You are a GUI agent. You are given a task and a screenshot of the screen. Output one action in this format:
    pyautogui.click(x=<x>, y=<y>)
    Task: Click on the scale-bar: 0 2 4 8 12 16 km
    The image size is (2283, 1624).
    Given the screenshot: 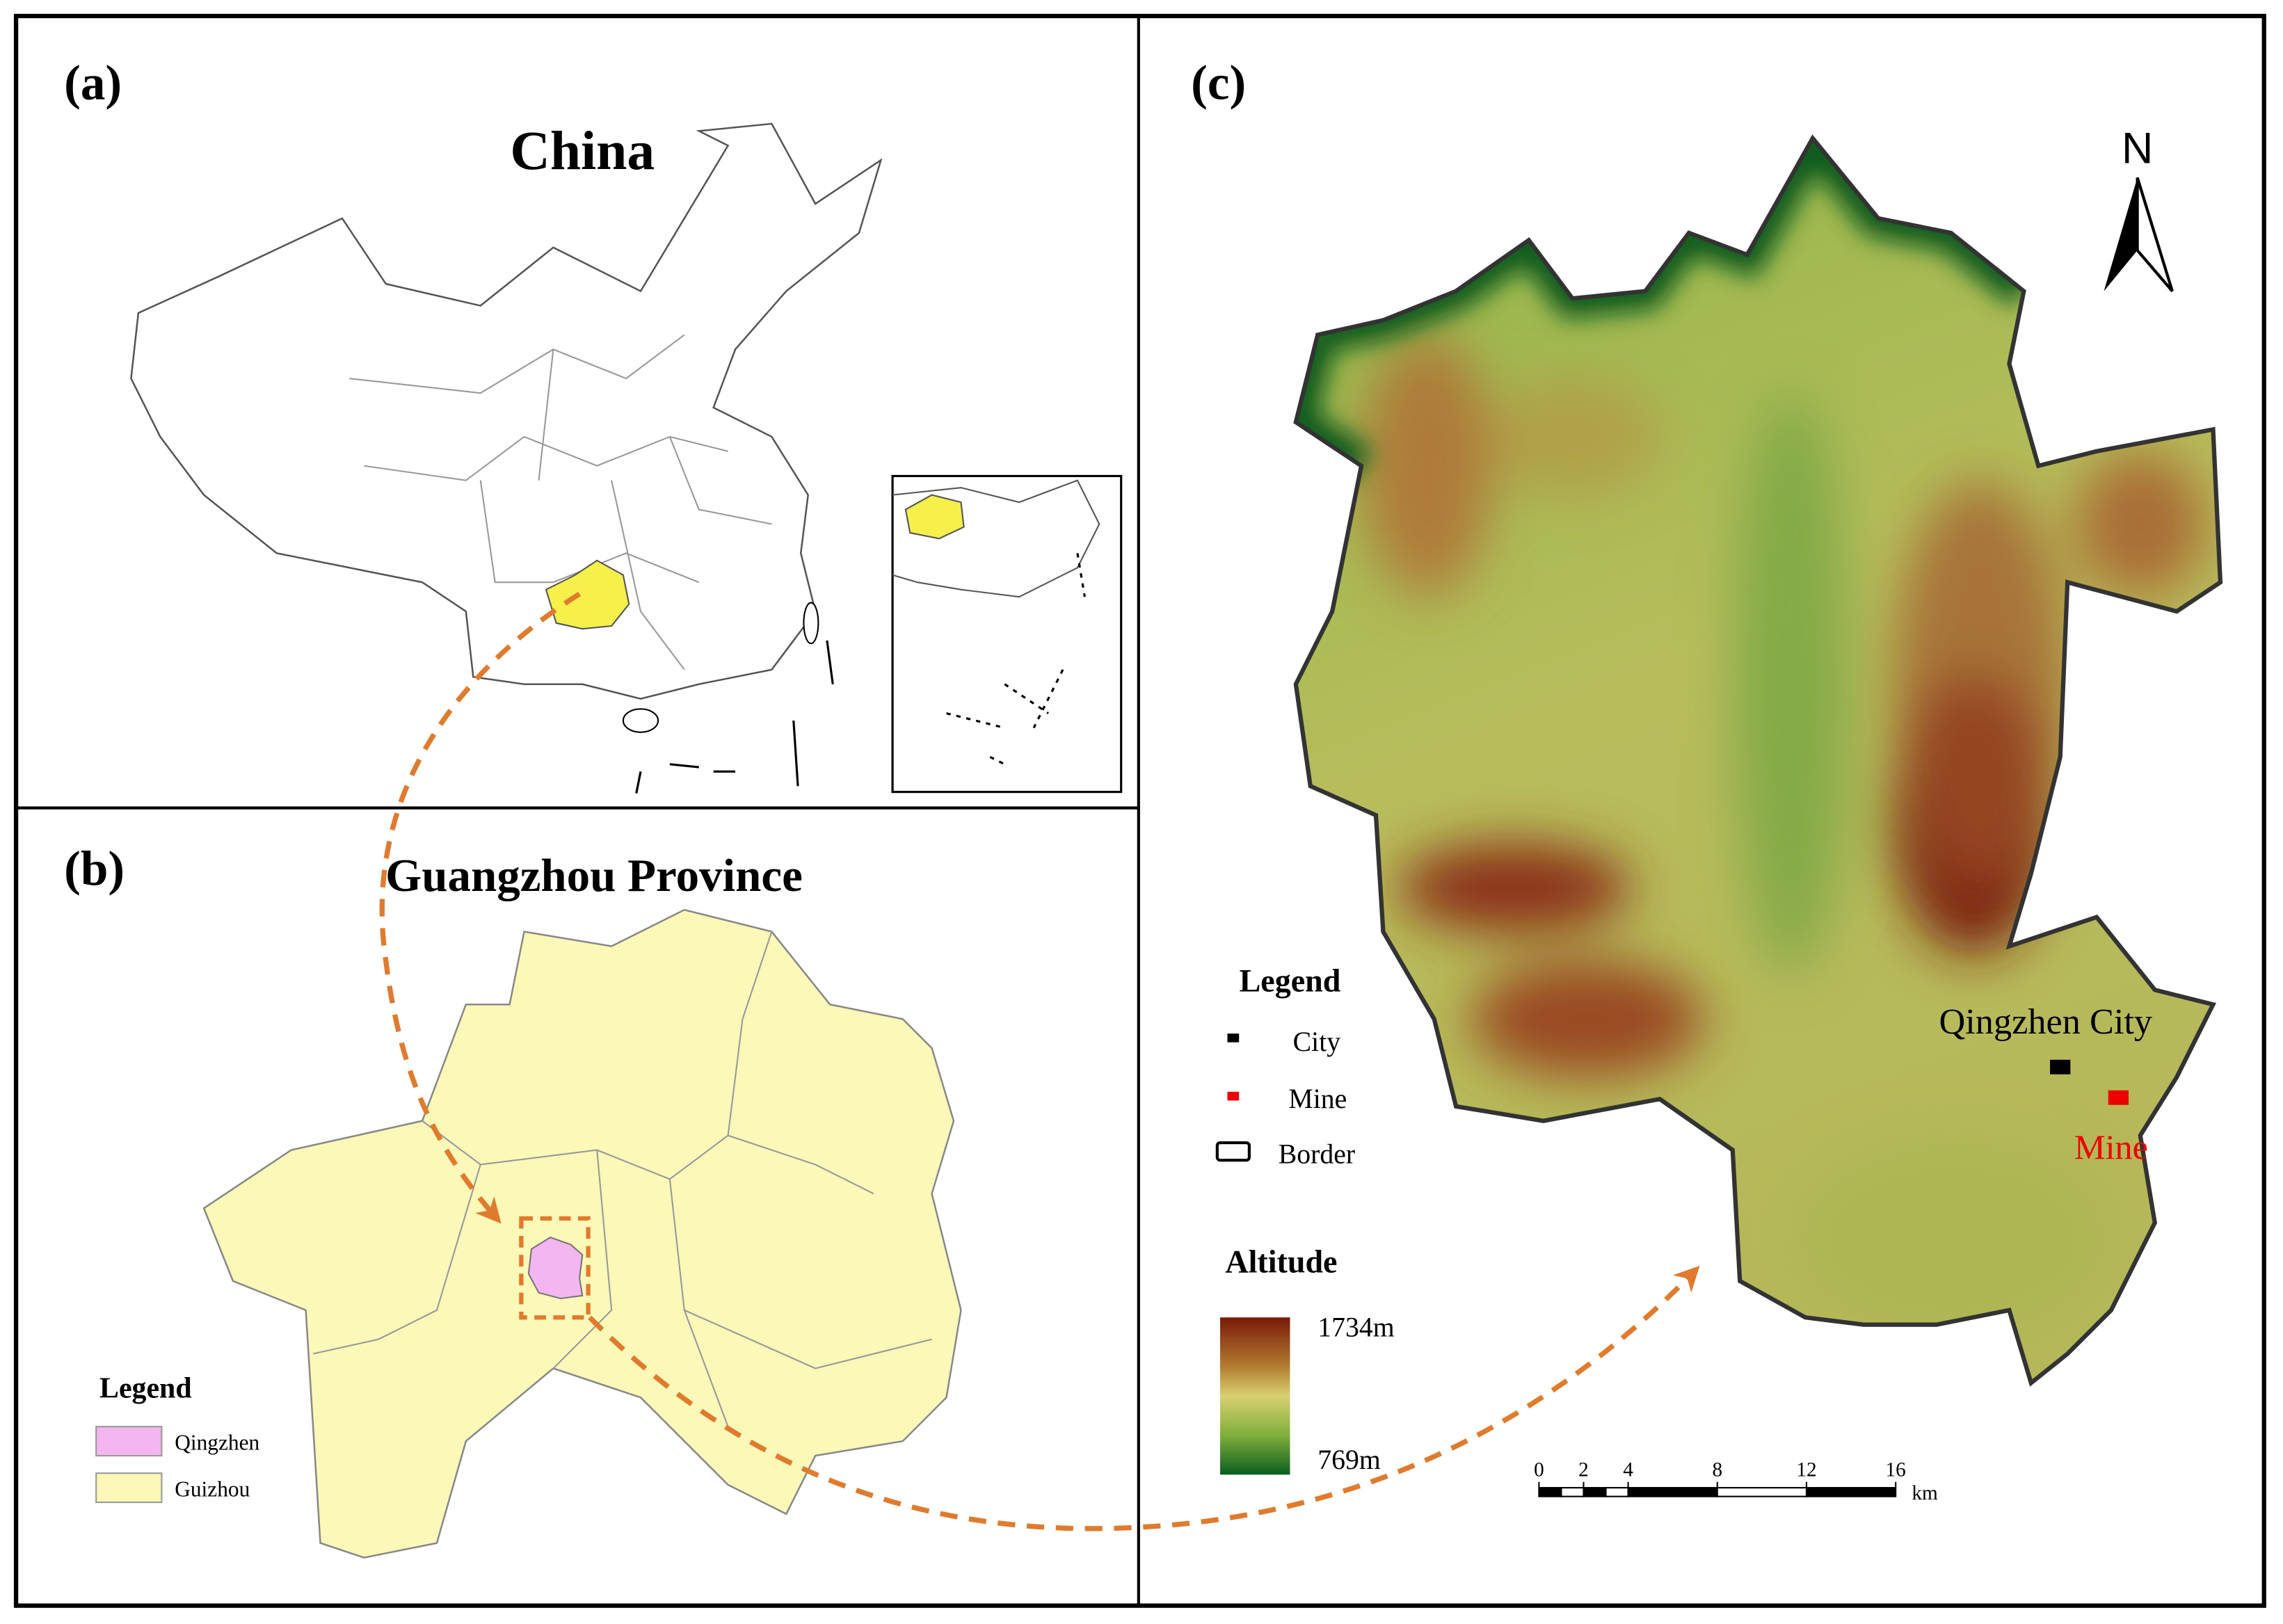 What is the action you would take?
    pyautogui.click(x=1736, y=1481)
    